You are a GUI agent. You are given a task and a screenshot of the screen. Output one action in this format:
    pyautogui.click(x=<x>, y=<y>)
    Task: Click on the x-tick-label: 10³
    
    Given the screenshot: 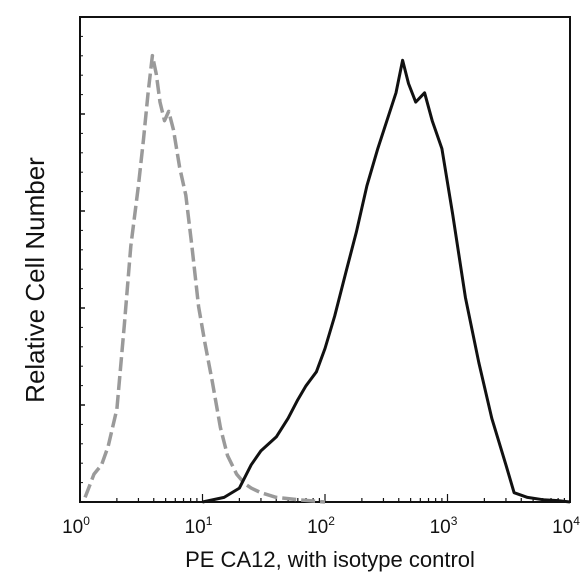 What is the action you would take?
    pyautogui.click(x=444, y=526)
    